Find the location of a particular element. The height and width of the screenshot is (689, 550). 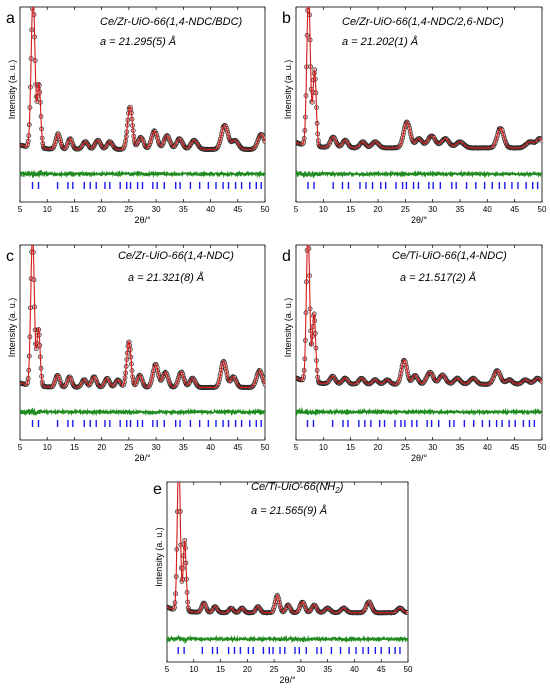

sample-name: Ce/Ti-UiO-66(1,4-NDC) is located at coordinates (449, 256).